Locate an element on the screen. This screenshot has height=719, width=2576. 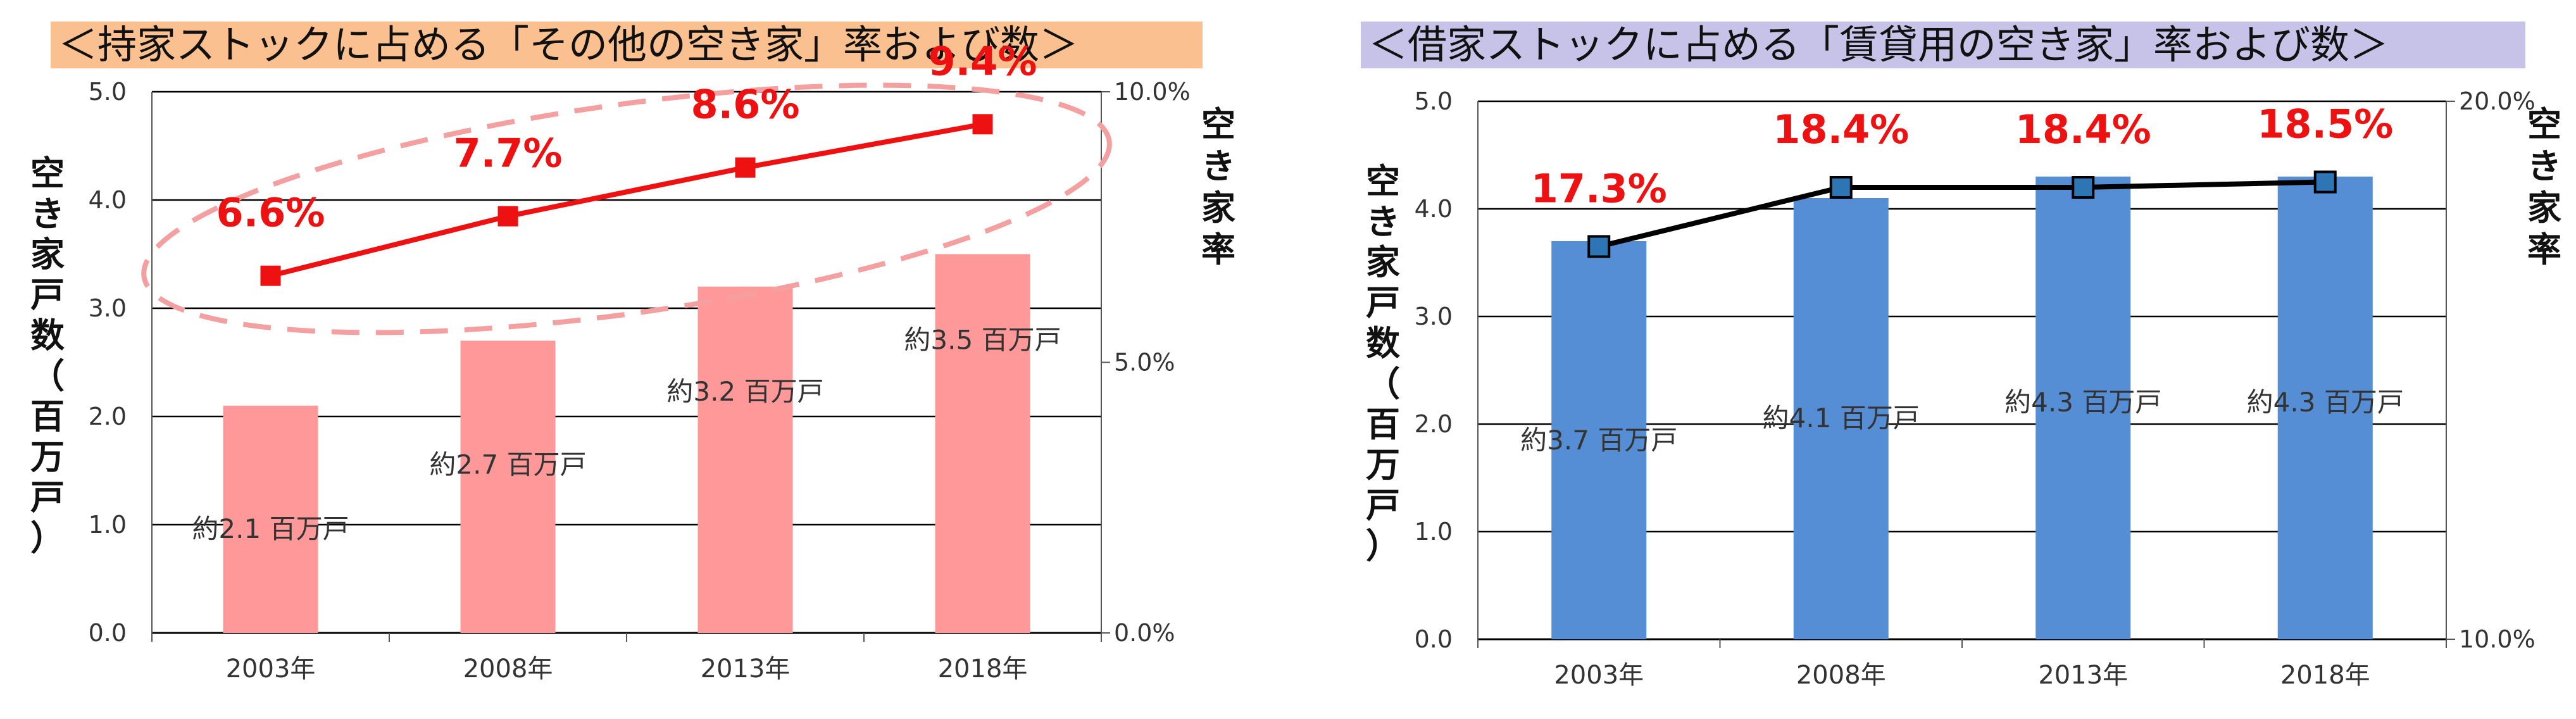
chart-title: ＜持家ストックに占める「その他の空き家」率および数＞ is located at coordinates (627, 45).